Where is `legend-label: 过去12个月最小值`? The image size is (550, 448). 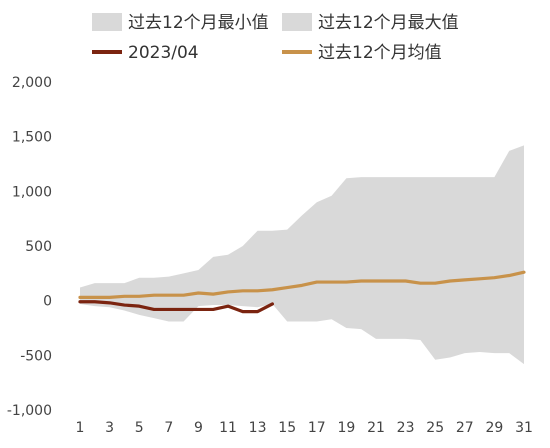 legend-label: 过去12个月最小值 is located at coordinates (198, 23).